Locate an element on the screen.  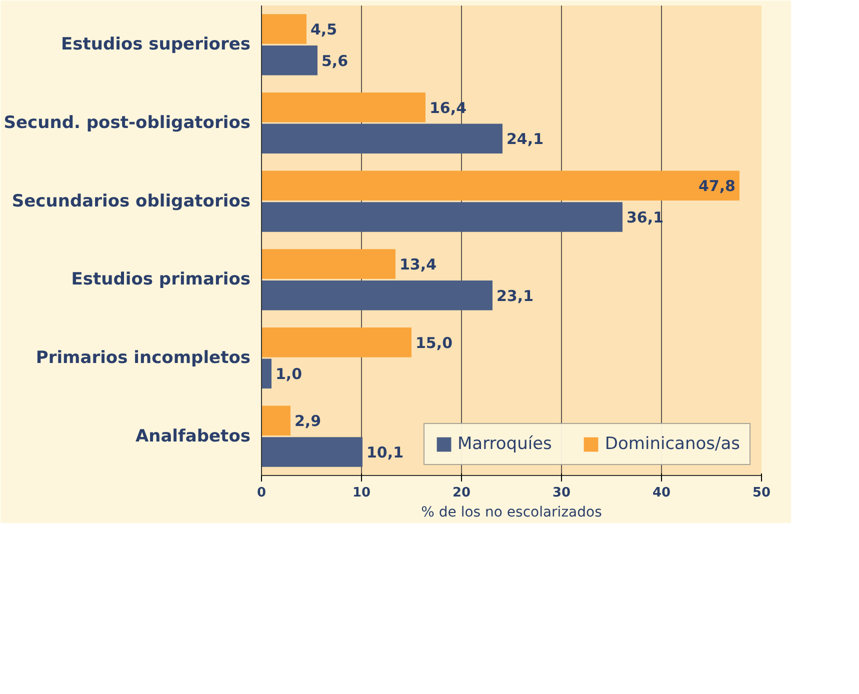
data-label: 15,0 is located at coordinates (434, 343).